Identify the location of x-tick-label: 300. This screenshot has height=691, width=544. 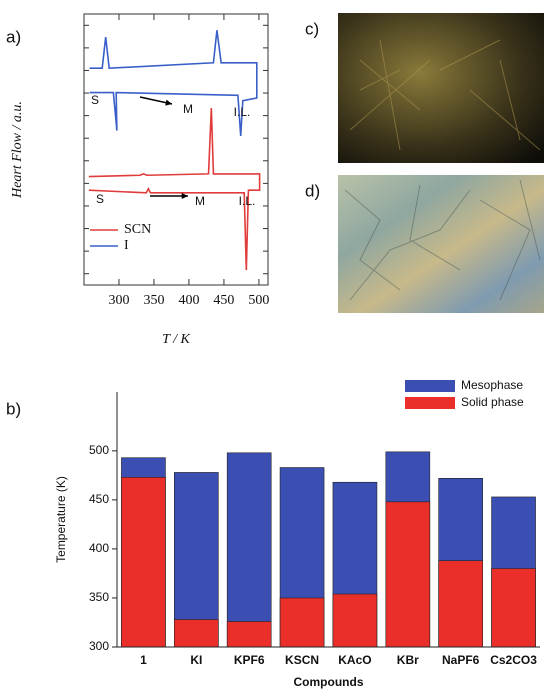
(118, 300).